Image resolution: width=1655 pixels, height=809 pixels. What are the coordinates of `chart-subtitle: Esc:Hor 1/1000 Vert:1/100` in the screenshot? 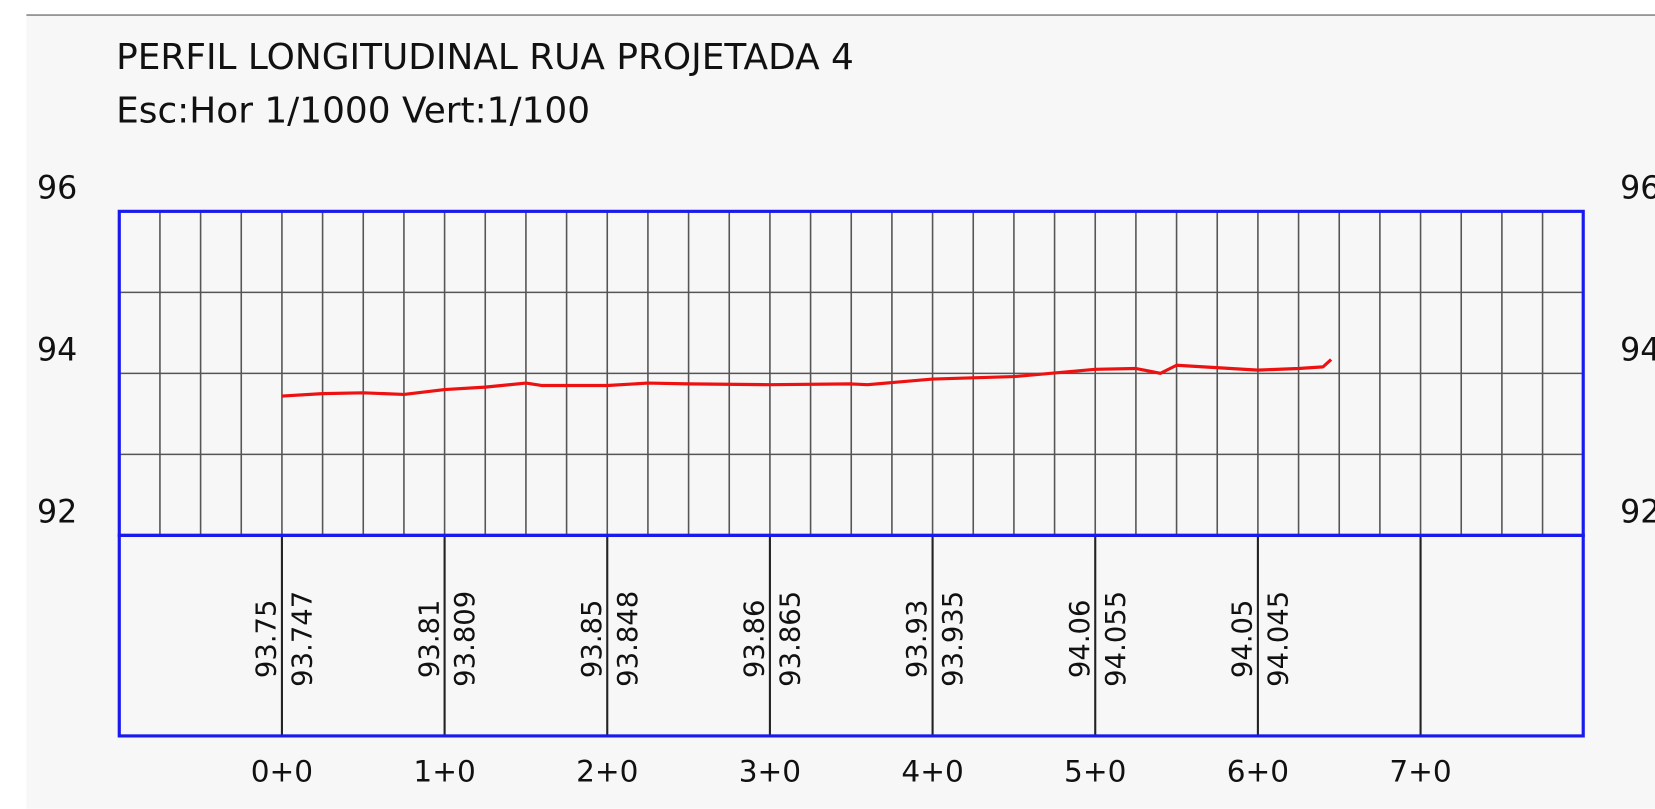 It's located at (353, 111).